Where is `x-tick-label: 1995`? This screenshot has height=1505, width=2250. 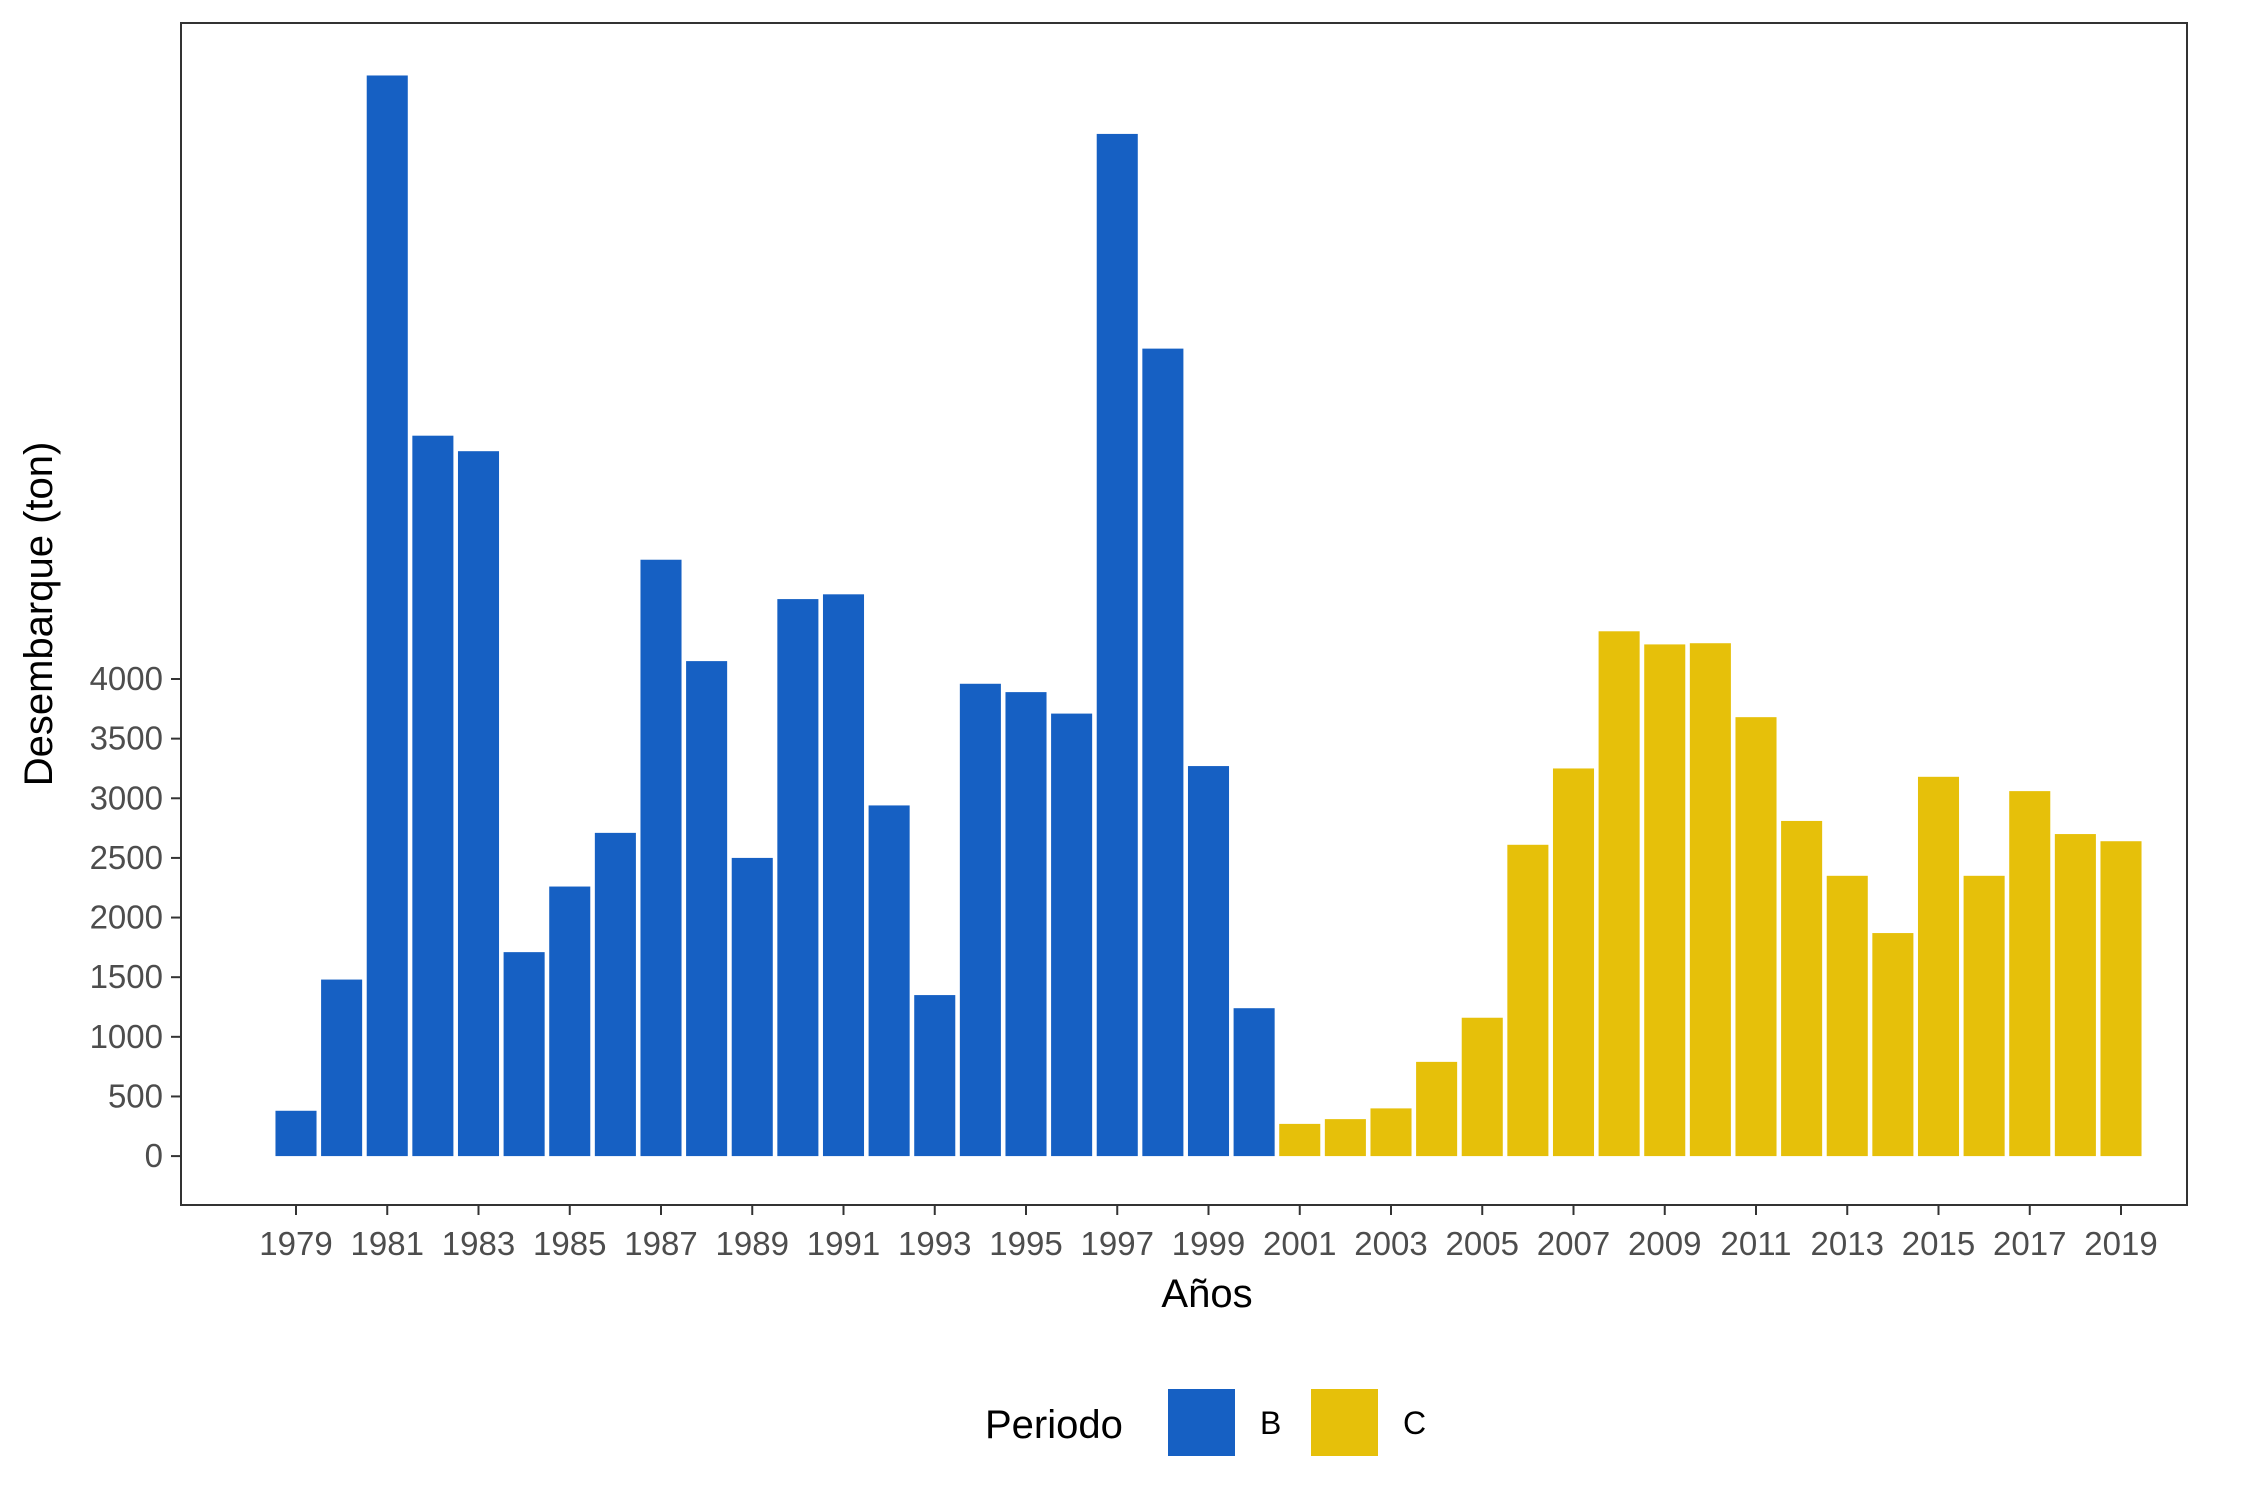
x-tick-label: 1995 is located at coordinates (1025, 1243).